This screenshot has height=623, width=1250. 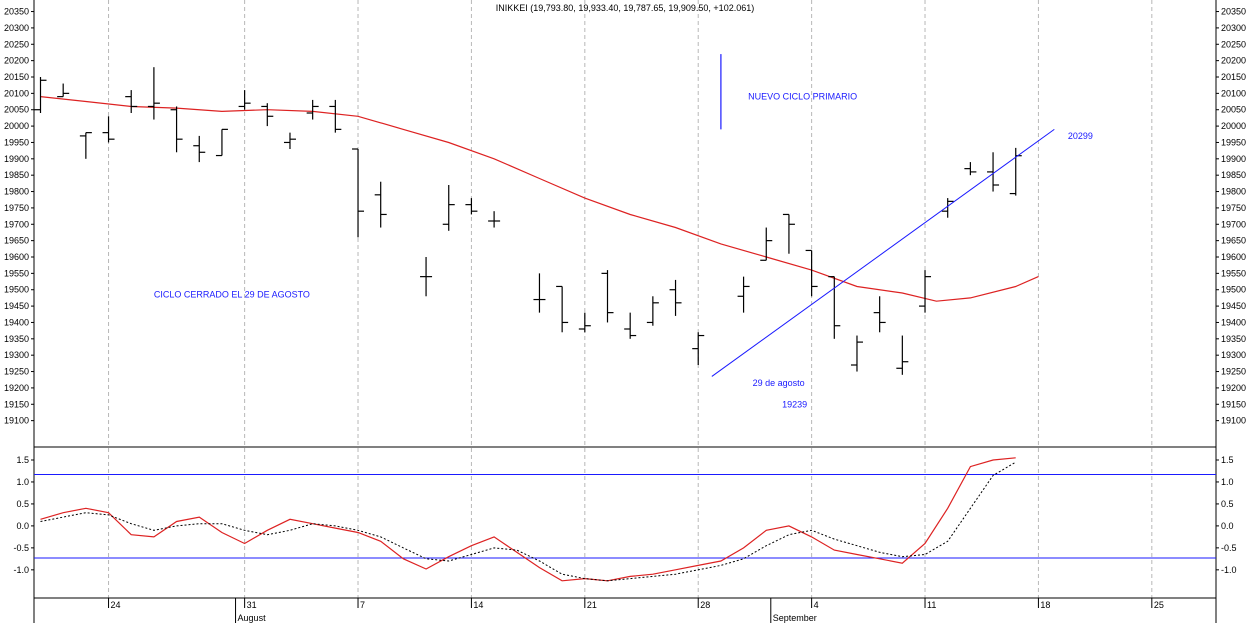 What do you see at coordinates (116, 605) in the screenshot?
I see `date-tick-label: 24` at bounding box center [116, 605].